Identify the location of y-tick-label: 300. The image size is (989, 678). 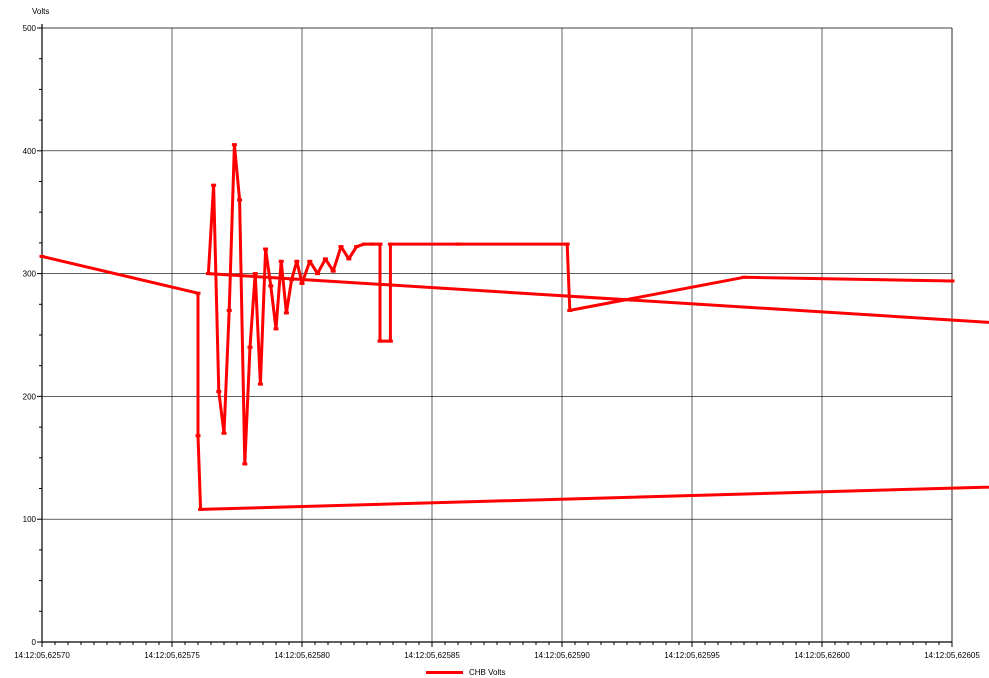
(30, 274).